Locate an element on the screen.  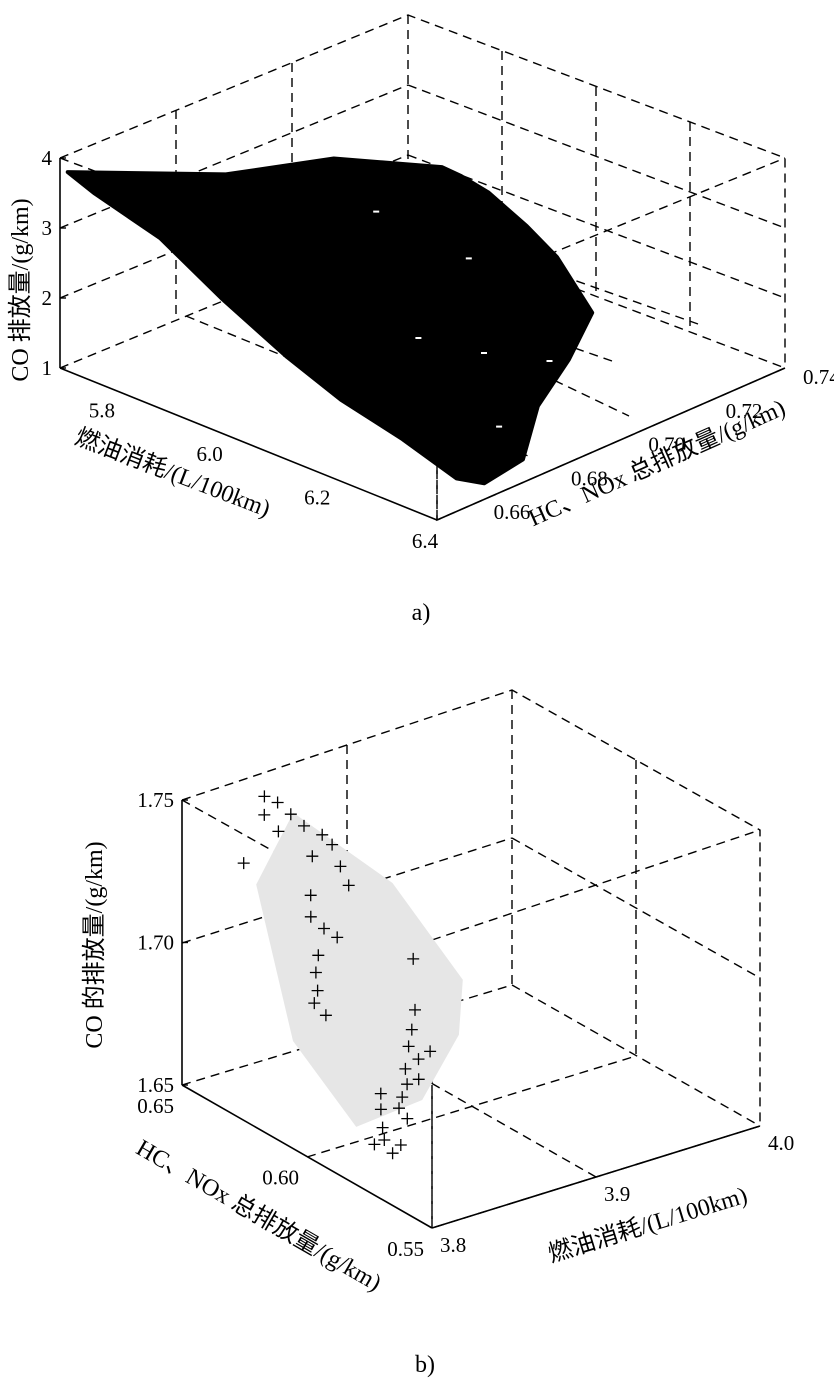
panel-b-x-tick-label: 3.8 is located at coordinates (453, 1245).